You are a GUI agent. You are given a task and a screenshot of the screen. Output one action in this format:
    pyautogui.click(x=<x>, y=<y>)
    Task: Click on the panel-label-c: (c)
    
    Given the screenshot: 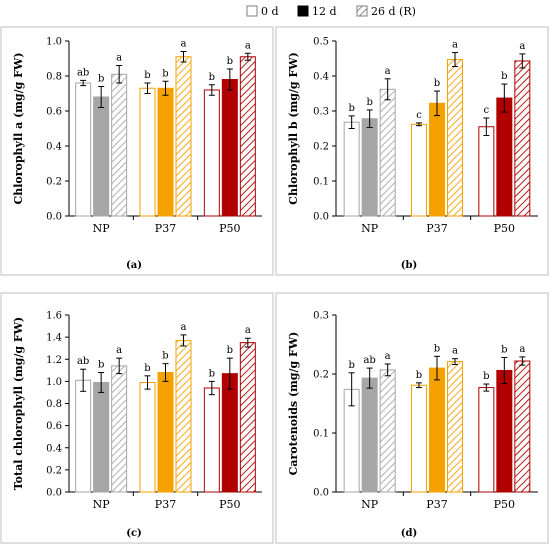 What is the action you would take?
    pyautogui.click(x=134, y=533)
    